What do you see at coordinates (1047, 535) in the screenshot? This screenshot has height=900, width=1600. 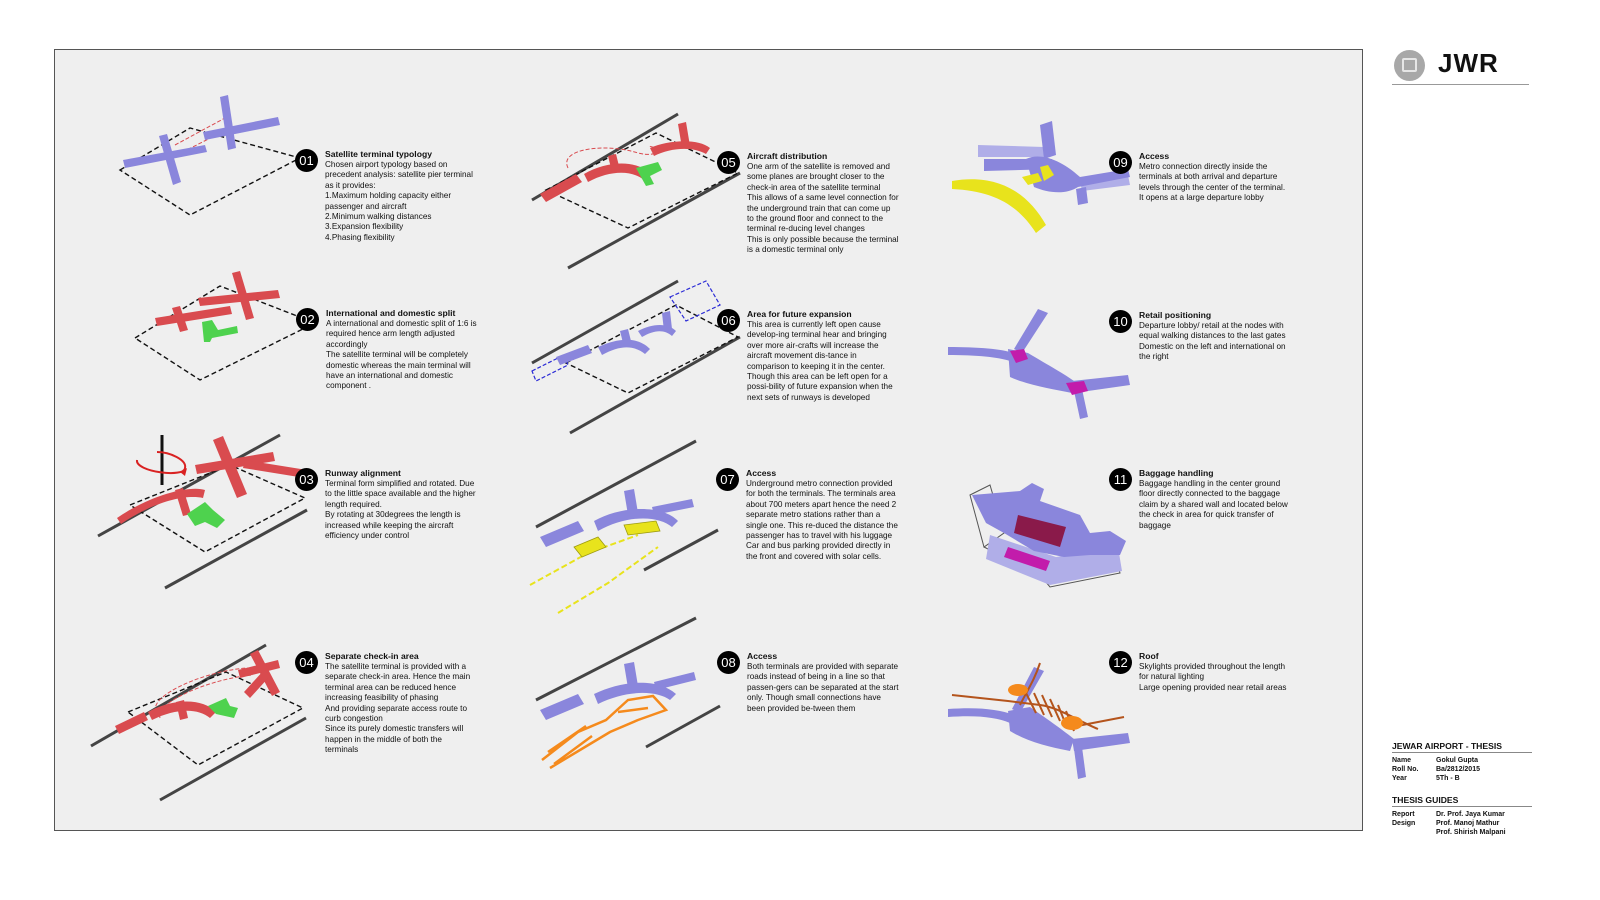 I see `diagram-11-baggage-handling` at bounding box center [1047, 535].